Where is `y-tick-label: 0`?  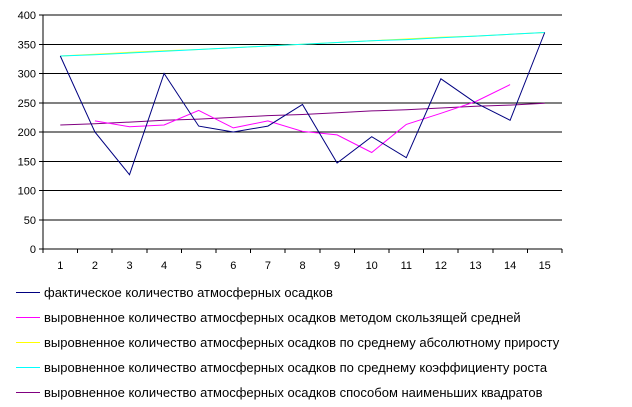
y-tick-label: 0 is located at coordinates (33, 250).